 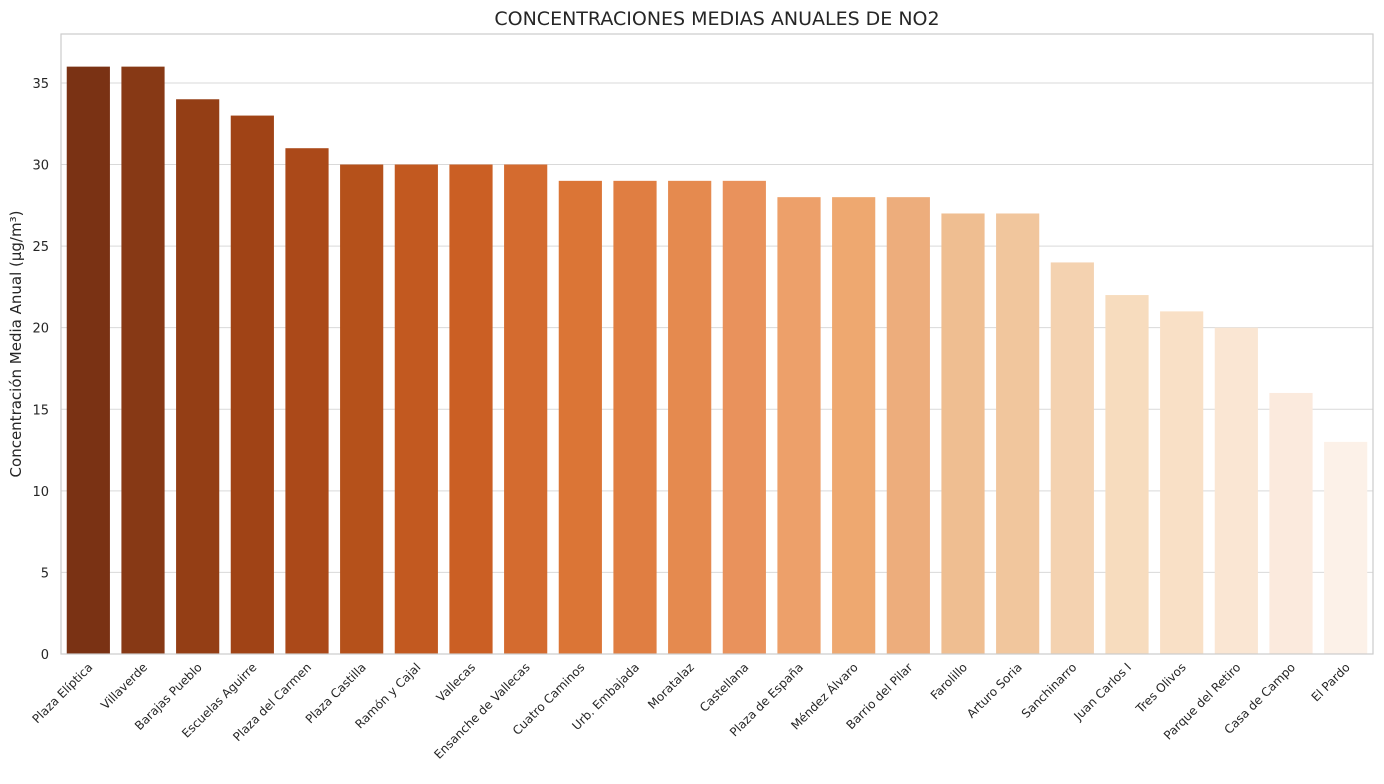 I want to click on x-tick-label: Castellana, so click(x=724, y=687).